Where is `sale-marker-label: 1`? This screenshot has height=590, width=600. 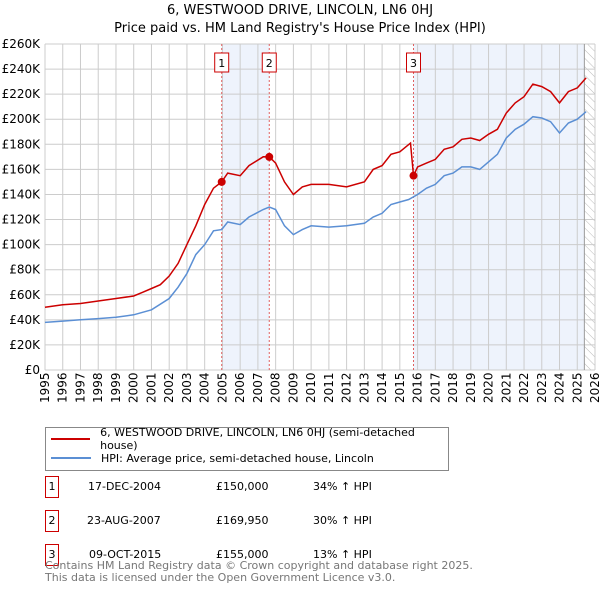
sale-marker-label: 1 is located at coordinates (221, 63).